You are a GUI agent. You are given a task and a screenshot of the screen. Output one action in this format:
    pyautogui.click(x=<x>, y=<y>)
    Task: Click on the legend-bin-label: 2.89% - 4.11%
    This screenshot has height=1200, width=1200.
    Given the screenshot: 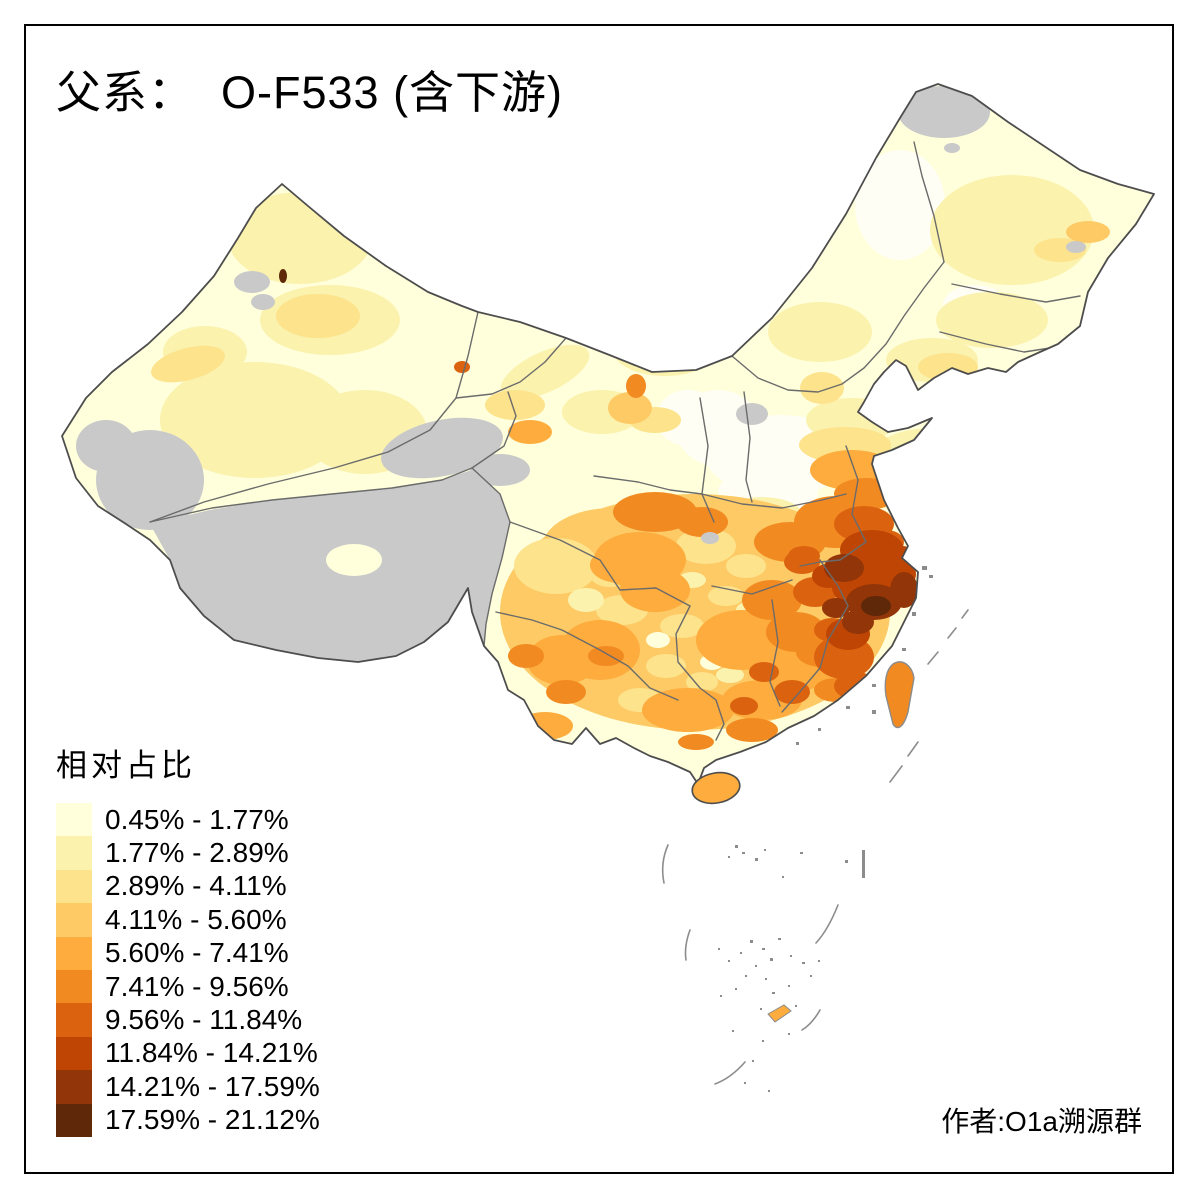 What is the action you would take?
    pyautogui.click(x=196, y=886)
    